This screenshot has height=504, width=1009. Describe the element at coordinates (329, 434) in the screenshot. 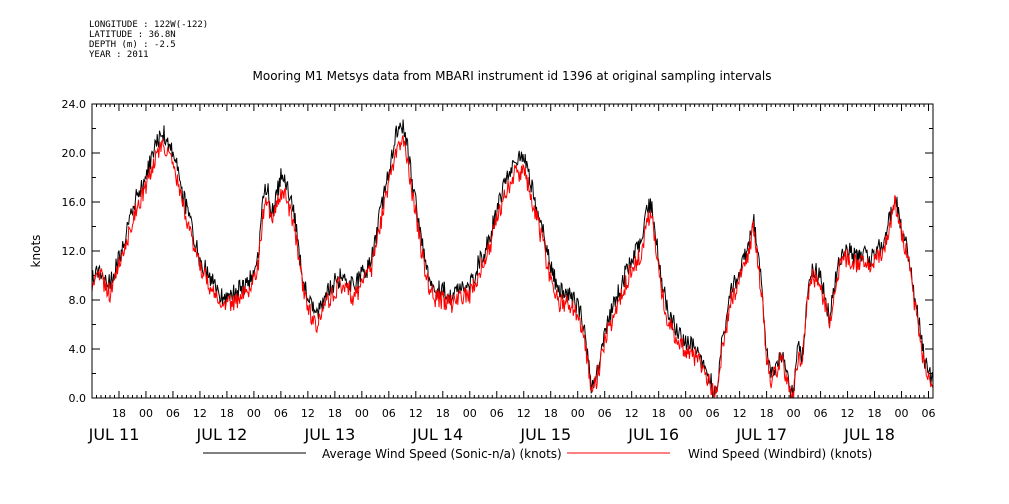

I see `day-label: JUL 13` at that location.